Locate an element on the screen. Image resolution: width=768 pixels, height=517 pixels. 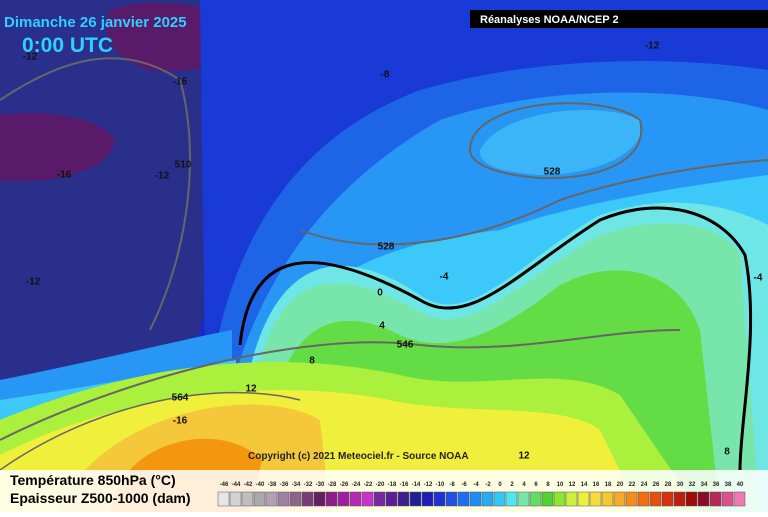
scale-label: 12 is located at coordinates (572, 485).